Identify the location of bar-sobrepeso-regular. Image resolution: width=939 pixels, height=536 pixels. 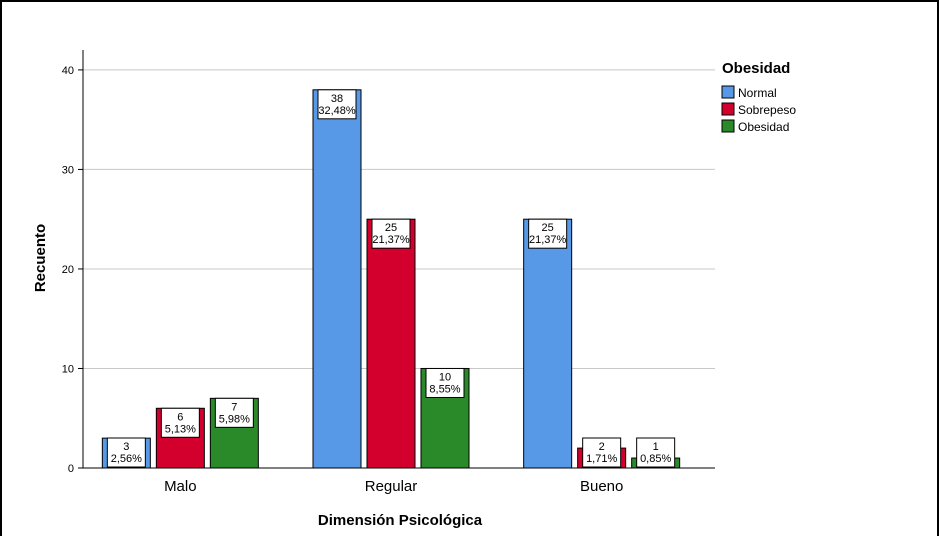
(391, 343).